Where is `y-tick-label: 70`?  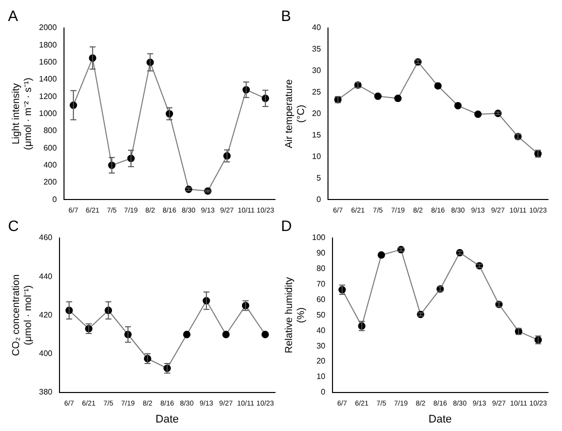
y-tick-label: 70 is located at coordinates (321, 284).